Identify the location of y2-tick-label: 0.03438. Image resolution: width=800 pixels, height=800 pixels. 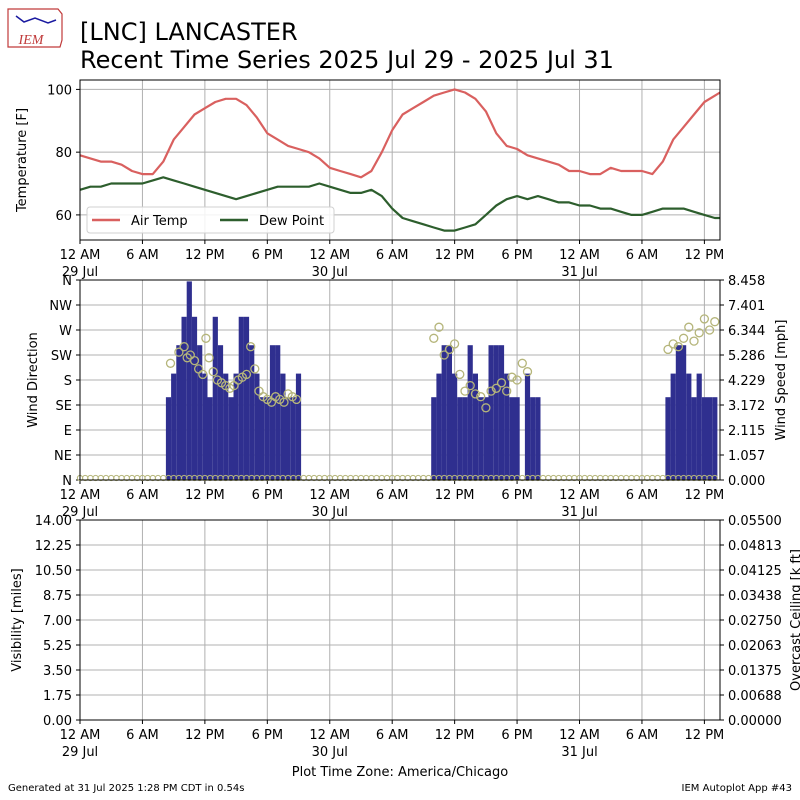
(755, 596).